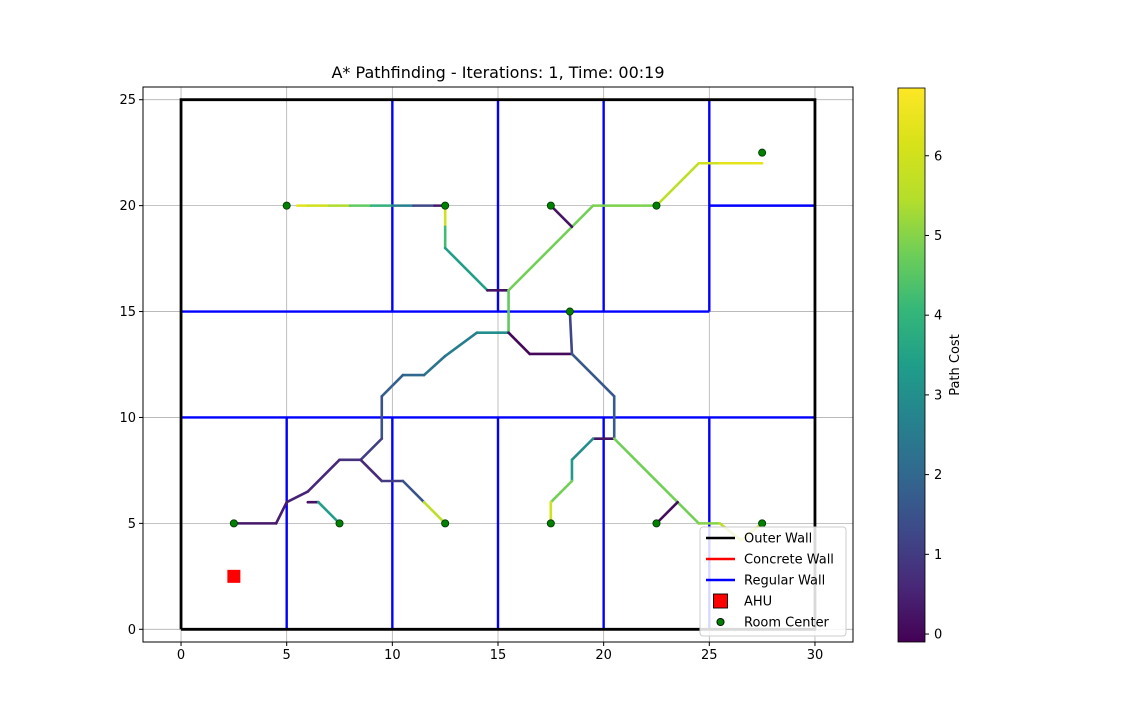 Image resolution: width=1145 pixels, height=722 pixels. I want to click on x-tick-label: 30, so click(815, 655).